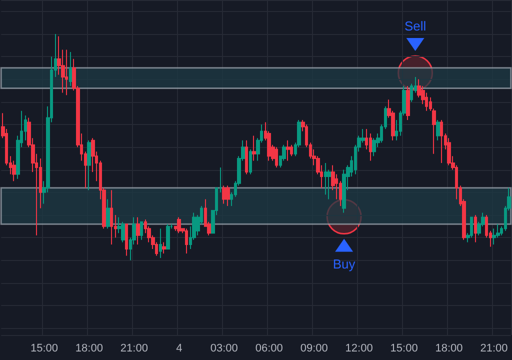 The height and width of the screenshot is (360, 512). Describe the element at coordinates (179, 348) in the screenshot. I see `x-tick-label: 4` at that location.